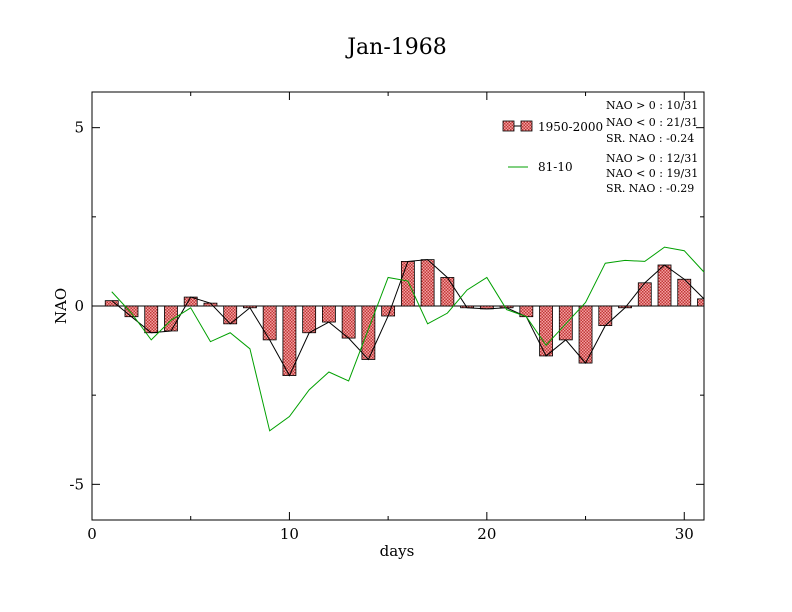  I want to click on y-tick-label: 5, so click(79, 128).